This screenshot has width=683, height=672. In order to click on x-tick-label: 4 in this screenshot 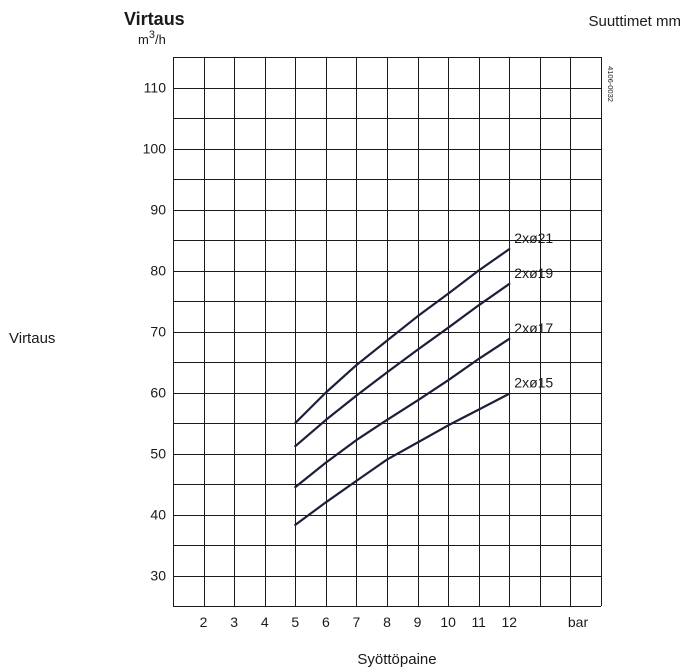, I will do `click(265, 622)`.